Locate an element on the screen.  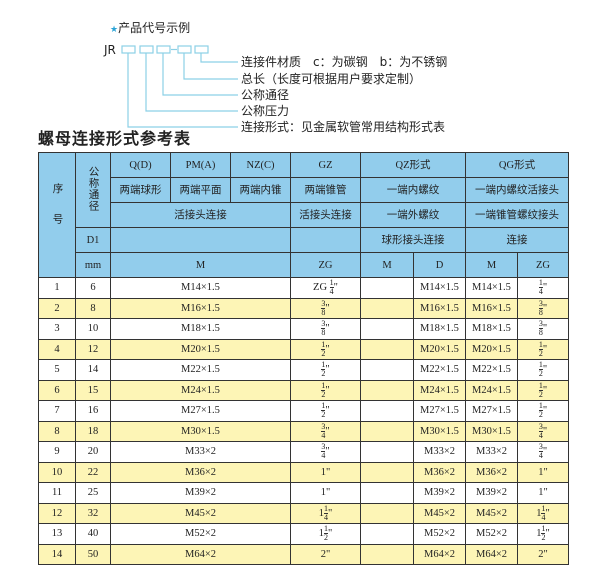
header-type: NZ(C) is located at coordinates (260, 165).